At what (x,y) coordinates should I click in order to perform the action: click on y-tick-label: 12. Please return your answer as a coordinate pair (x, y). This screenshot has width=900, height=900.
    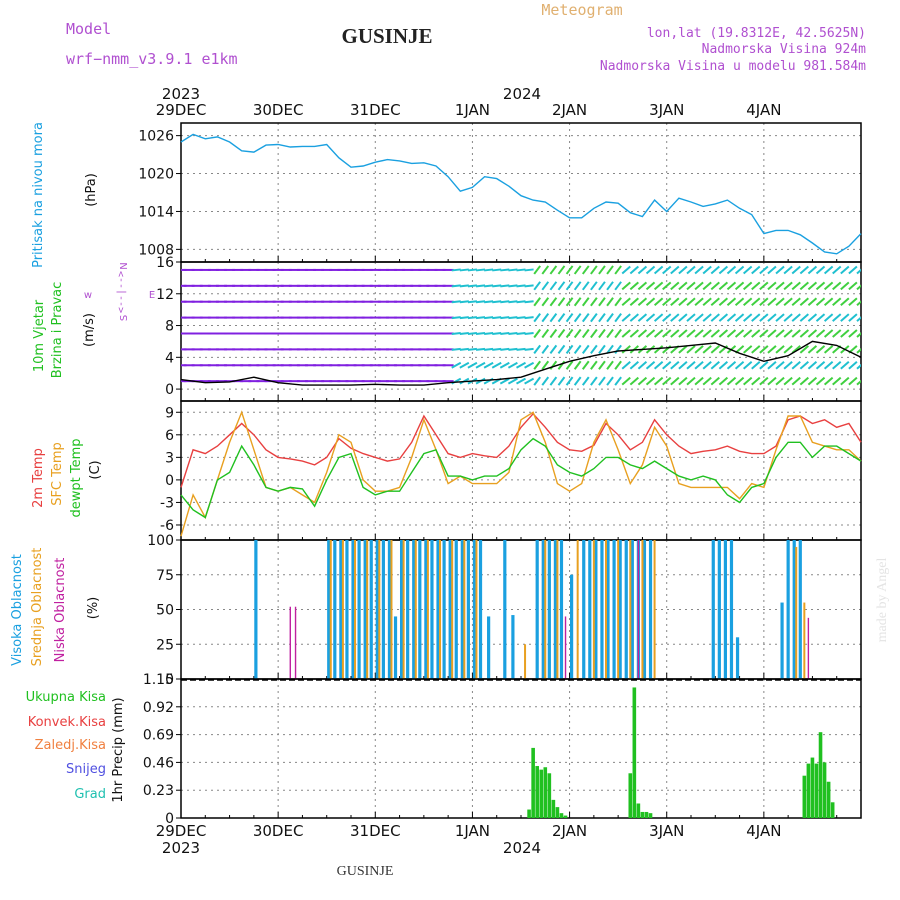
    Looking at the image, I should click on (165, 295).